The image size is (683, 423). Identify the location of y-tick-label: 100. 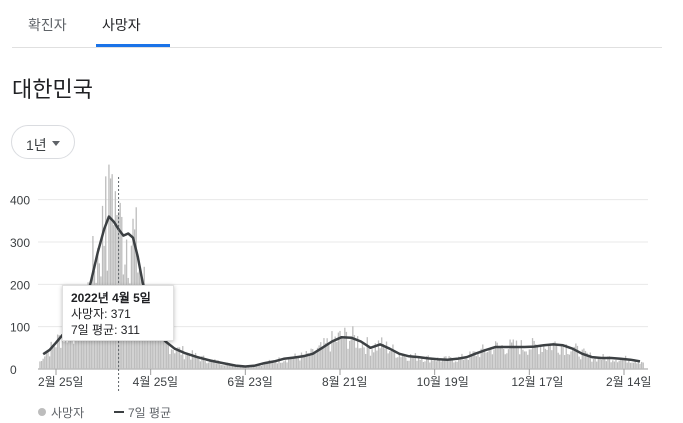
(20, 328).